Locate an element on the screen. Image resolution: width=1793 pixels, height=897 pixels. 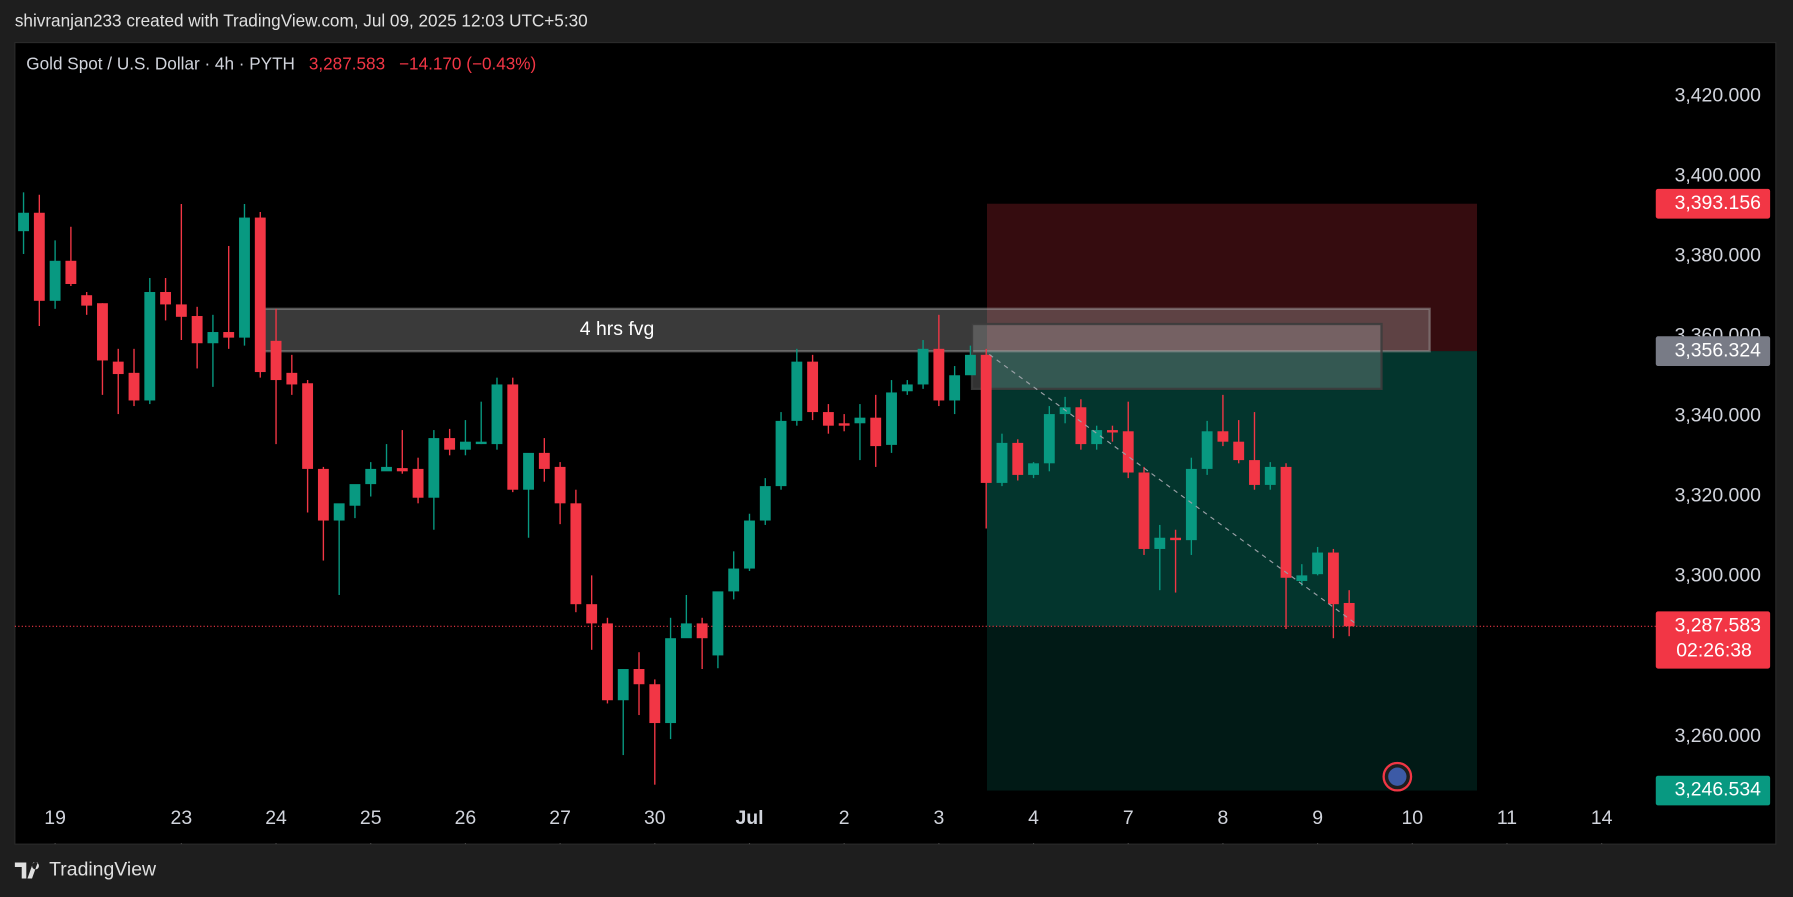
stop-zone is located at coordinates (1231, 277).